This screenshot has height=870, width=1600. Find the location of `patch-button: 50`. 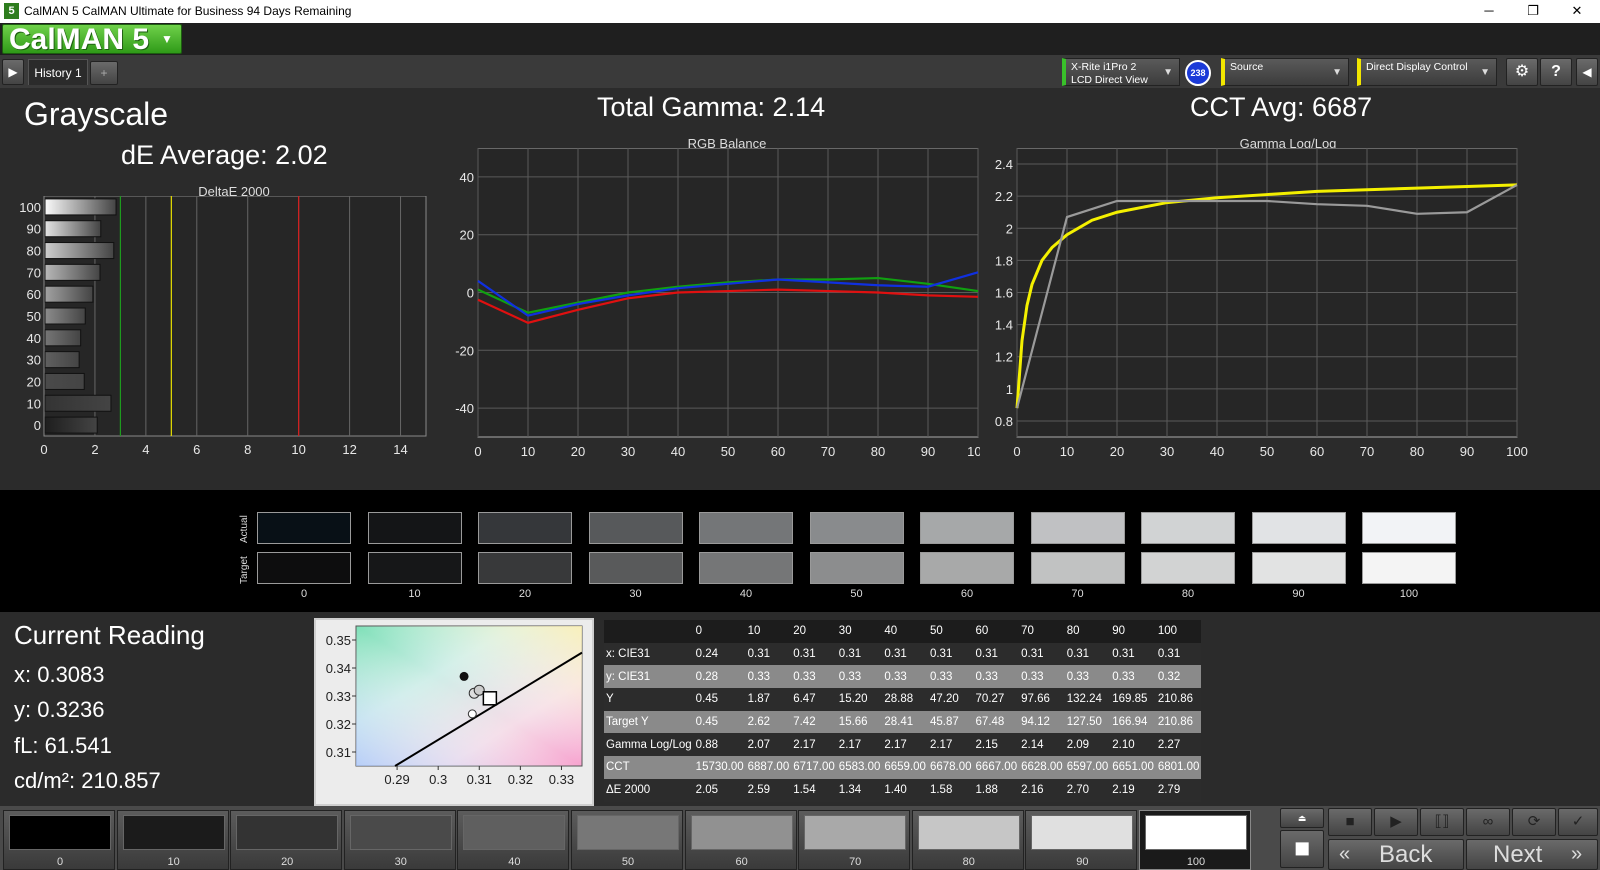

patch-button: 50 is located at coordinates (627, 840).